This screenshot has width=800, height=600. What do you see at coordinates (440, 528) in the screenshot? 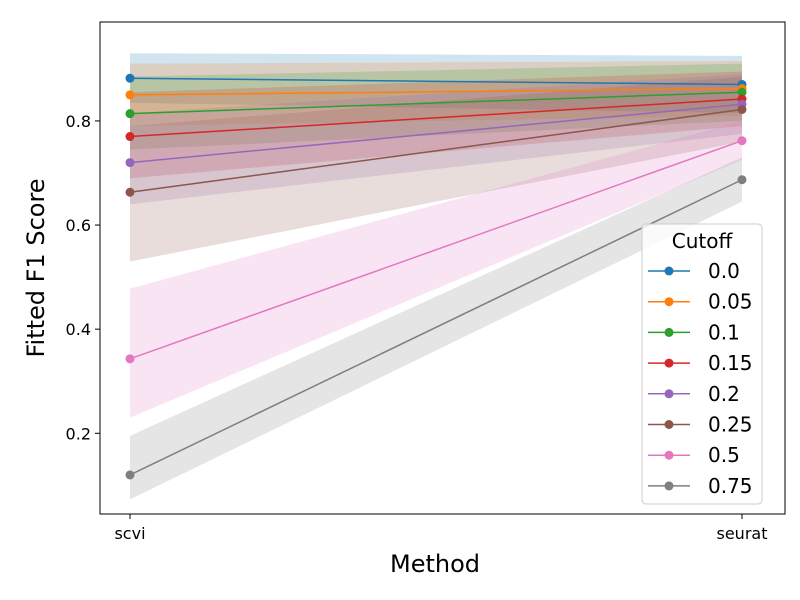
I see `x-axis: scvi seurat` at bounding box center [440, 528].